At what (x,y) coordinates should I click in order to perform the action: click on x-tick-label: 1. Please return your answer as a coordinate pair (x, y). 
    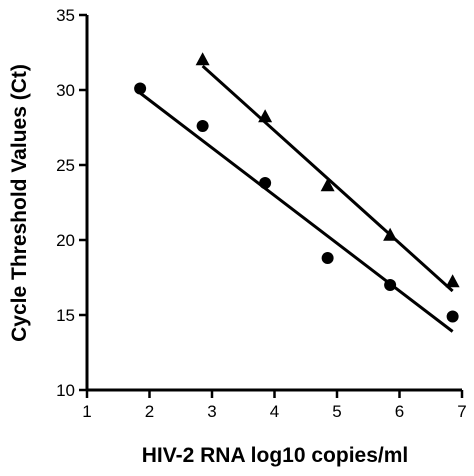
    Looking at the image, I should click on (86, 411).